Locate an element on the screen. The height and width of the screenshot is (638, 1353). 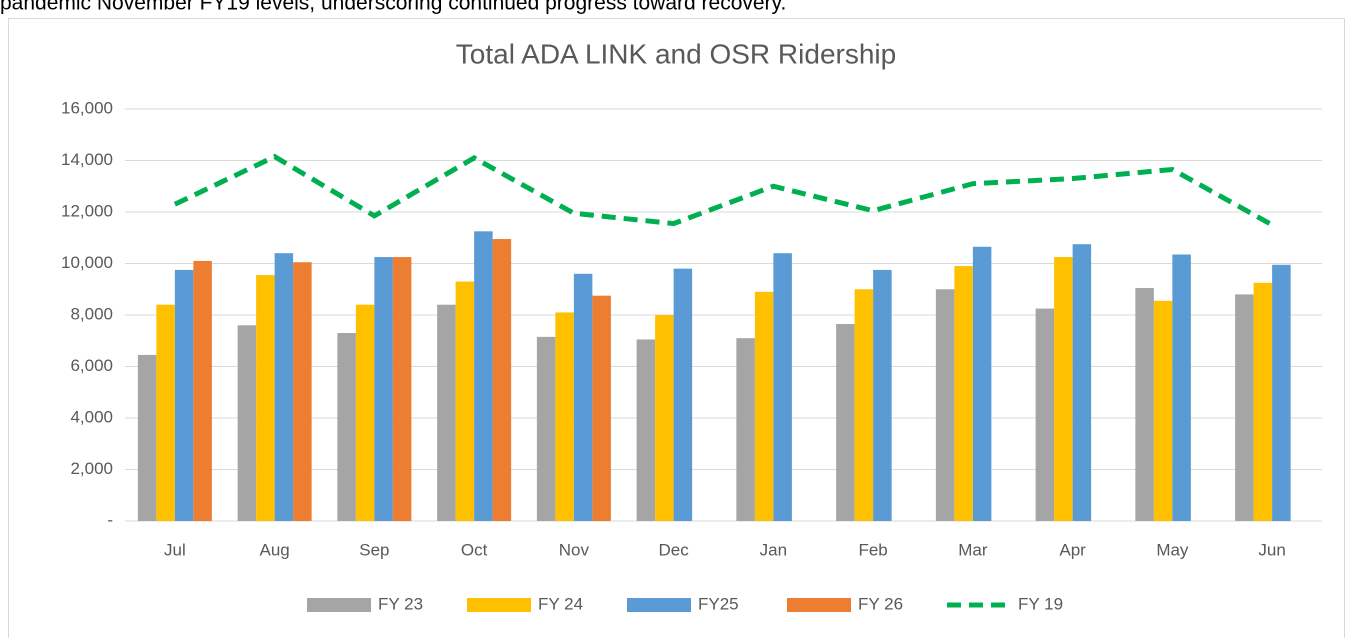
legend-label: FY 19 is located at coordinates (1040, 603).